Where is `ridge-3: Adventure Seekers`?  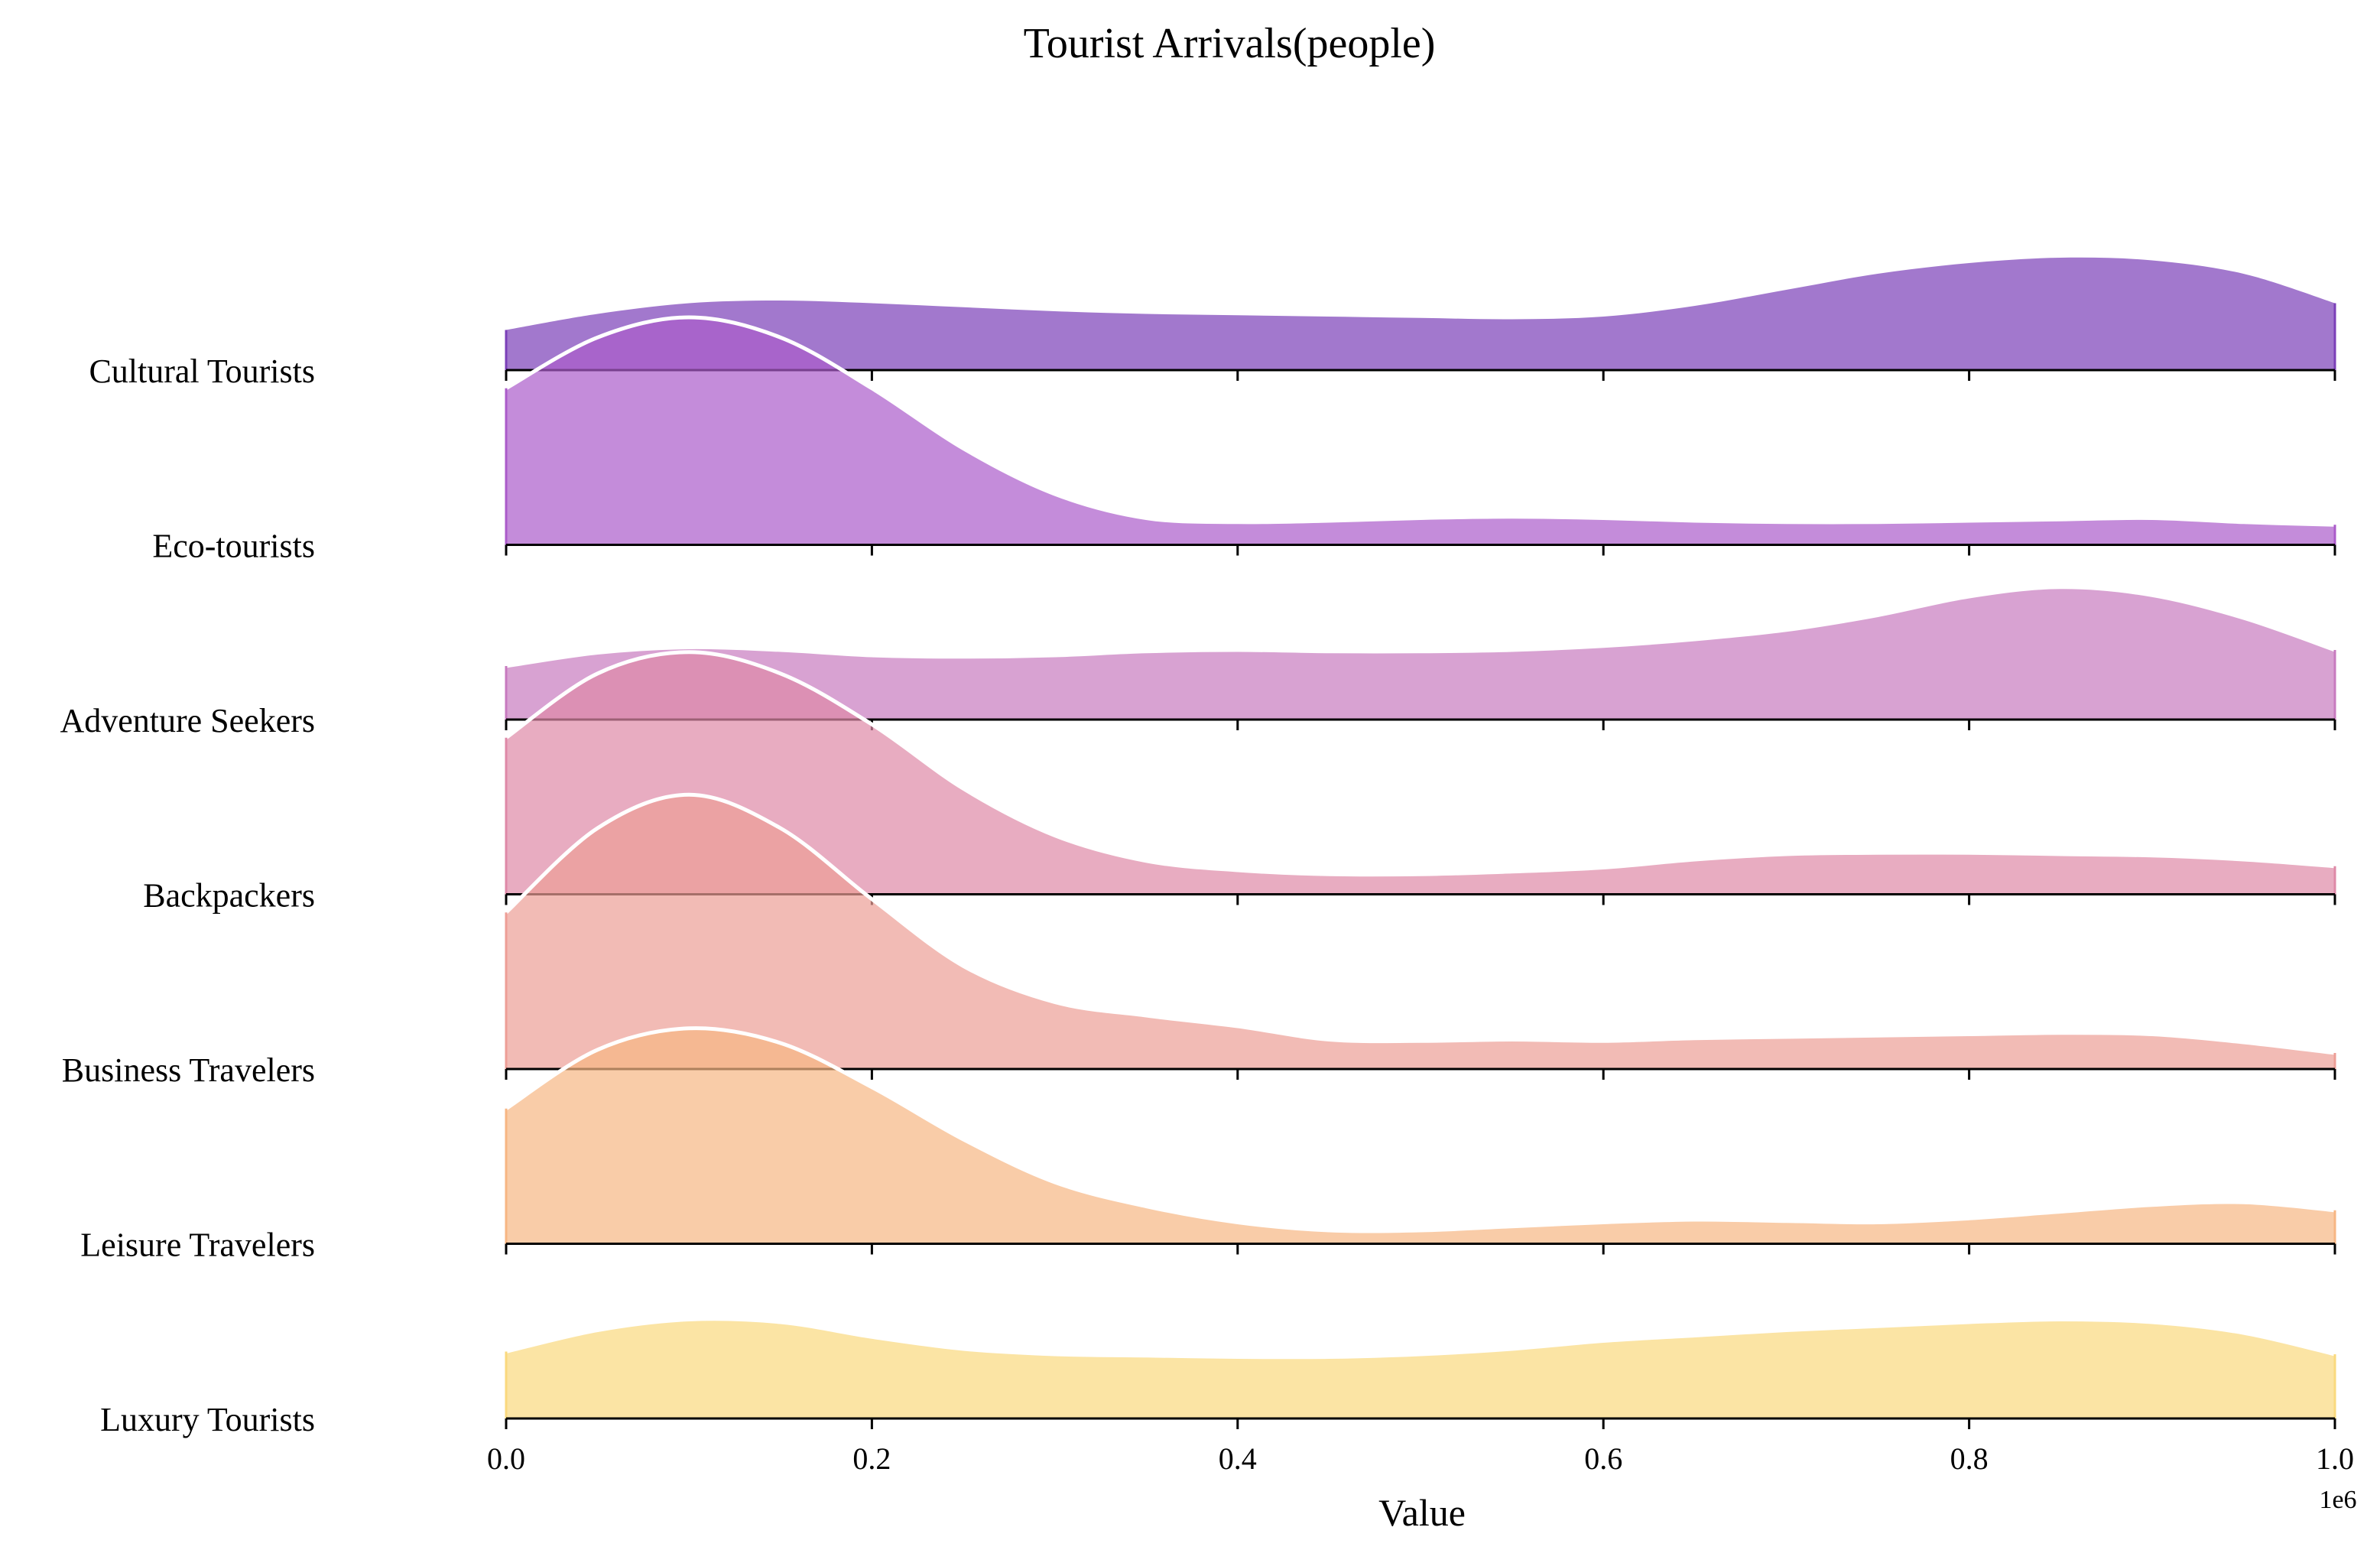 ridge-3: Adventure Seekers is located at coordinates (1198, 662).